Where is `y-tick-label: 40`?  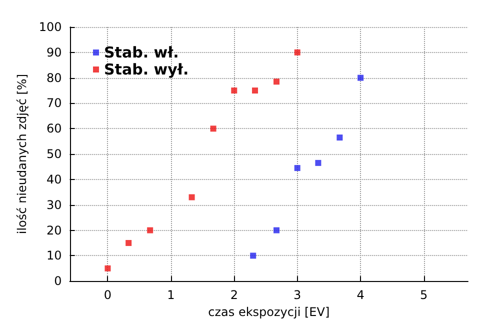 y-tick-label: 40 is located at coordinates (54, 179).